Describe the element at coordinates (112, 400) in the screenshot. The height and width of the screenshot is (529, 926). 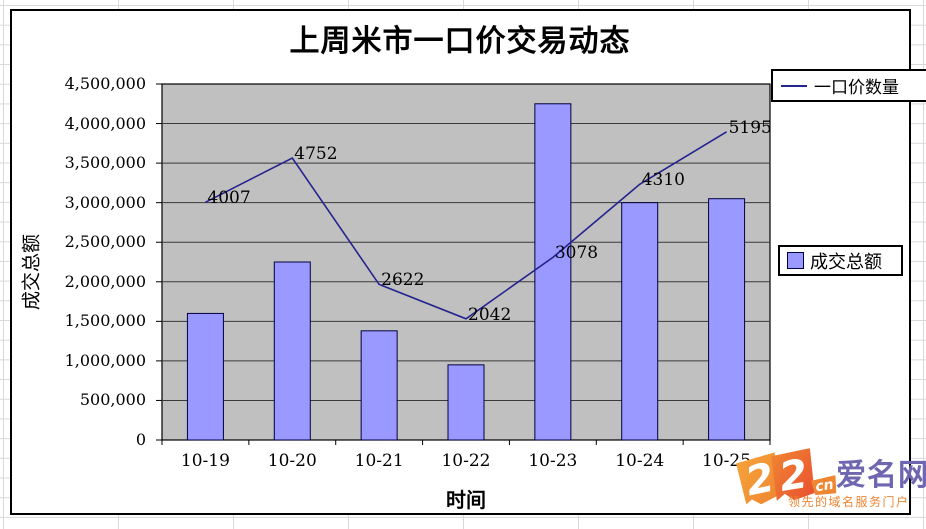
I see `y-tick-label: 500,000` at that location.